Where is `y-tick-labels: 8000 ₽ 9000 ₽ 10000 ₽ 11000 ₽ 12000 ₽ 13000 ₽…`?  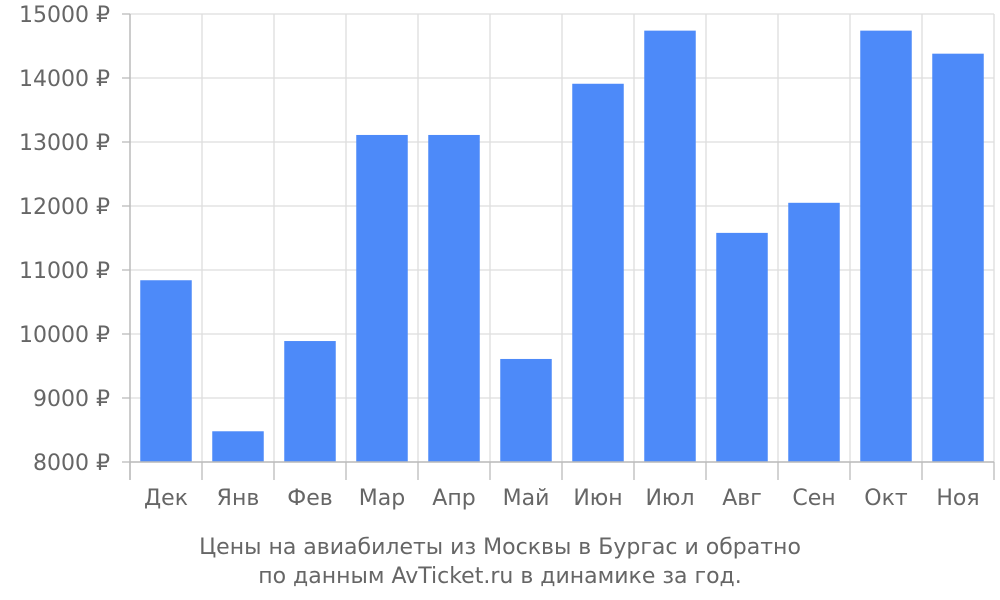 y-tick-labels: 8000 ₽ 9000 ₽ 10000 ₽ 11000 ₽ 12000 ₽ 13000 ₽… is located at coordinates (64, 239).